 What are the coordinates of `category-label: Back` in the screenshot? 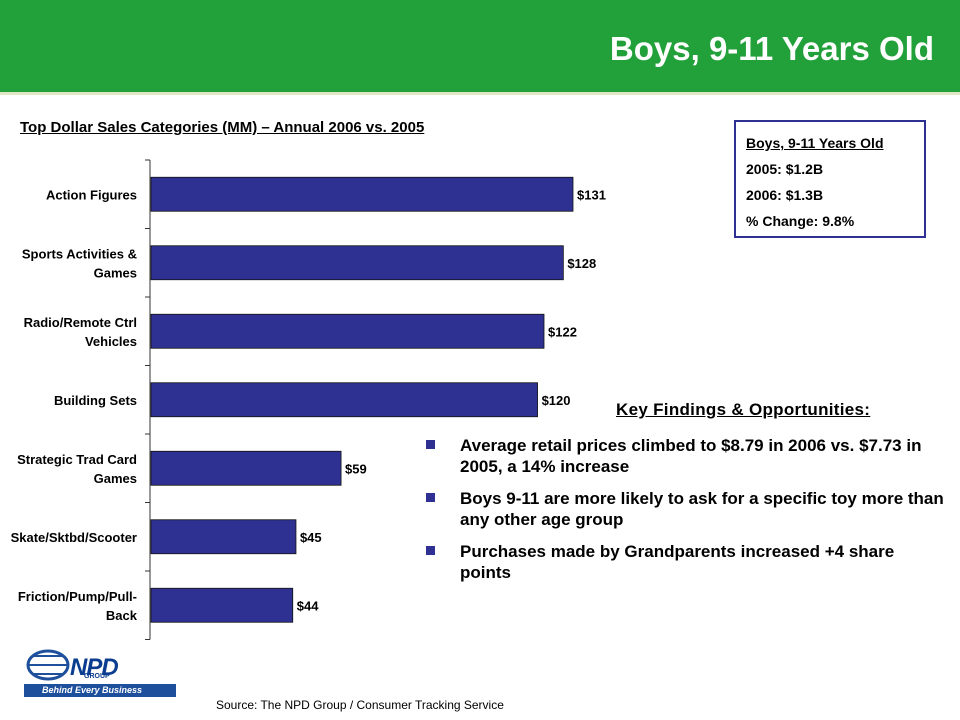 It's located at (122, 615).